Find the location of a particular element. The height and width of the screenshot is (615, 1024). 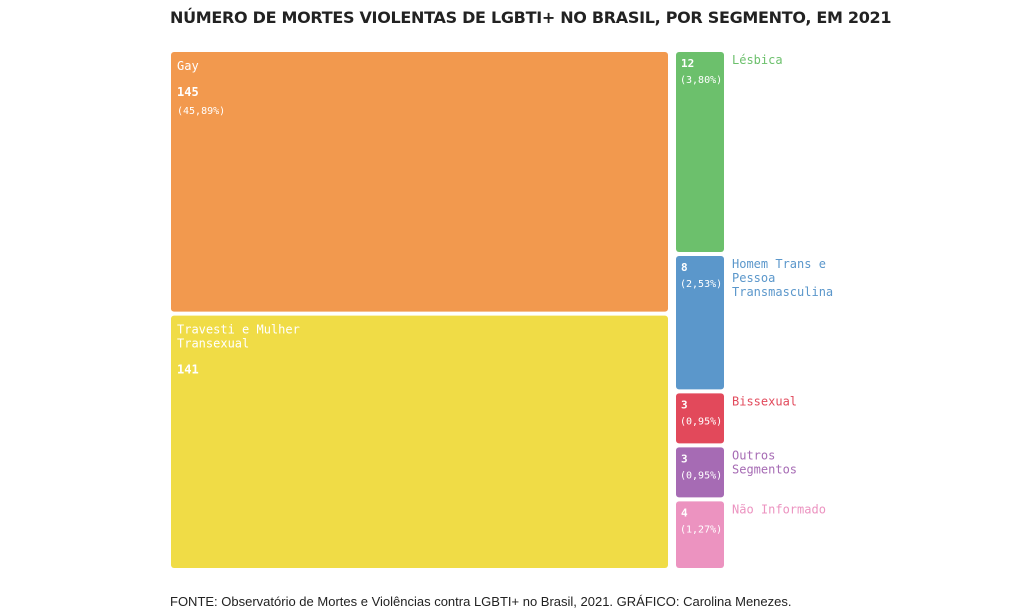

cell-pct-bissexual: (0,95%) is located at coordinates (701, 421).